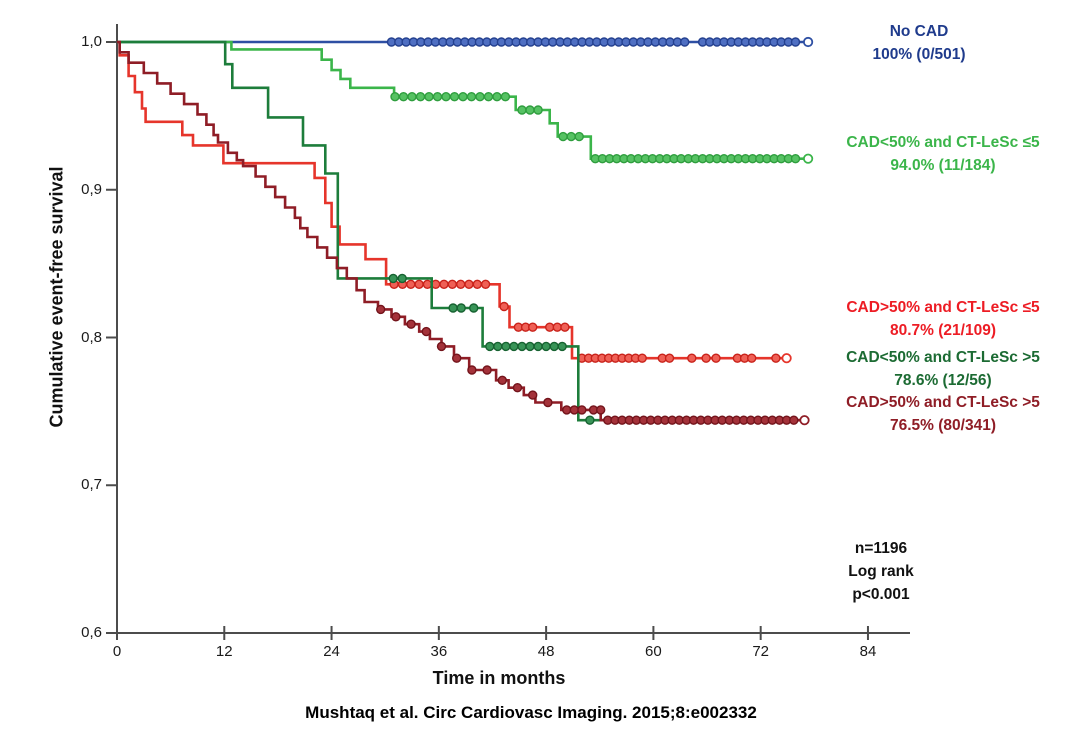  I want to click on x-tick-label: 60, so click(653, 651).